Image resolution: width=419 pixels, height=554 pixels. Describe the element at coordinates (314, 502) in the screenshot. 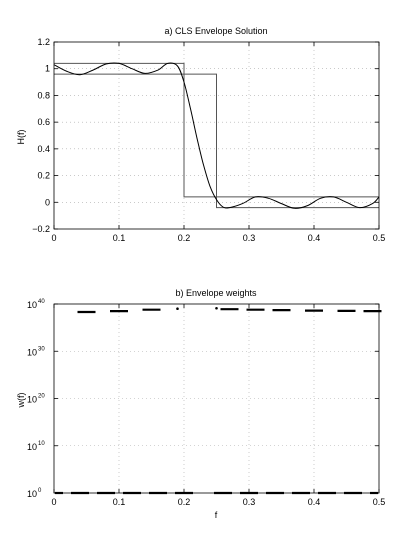

I see `chart-b-x-tick-label: 0.4` at that location.